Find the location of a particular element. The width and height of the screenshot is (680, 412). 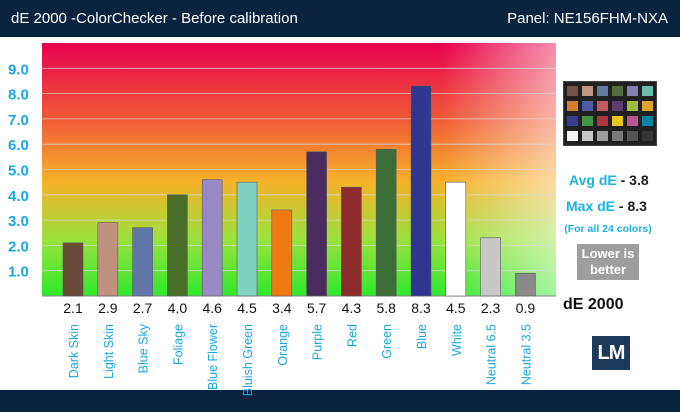

y-tick-label: 1.0 is located at coordinates (18, 272).